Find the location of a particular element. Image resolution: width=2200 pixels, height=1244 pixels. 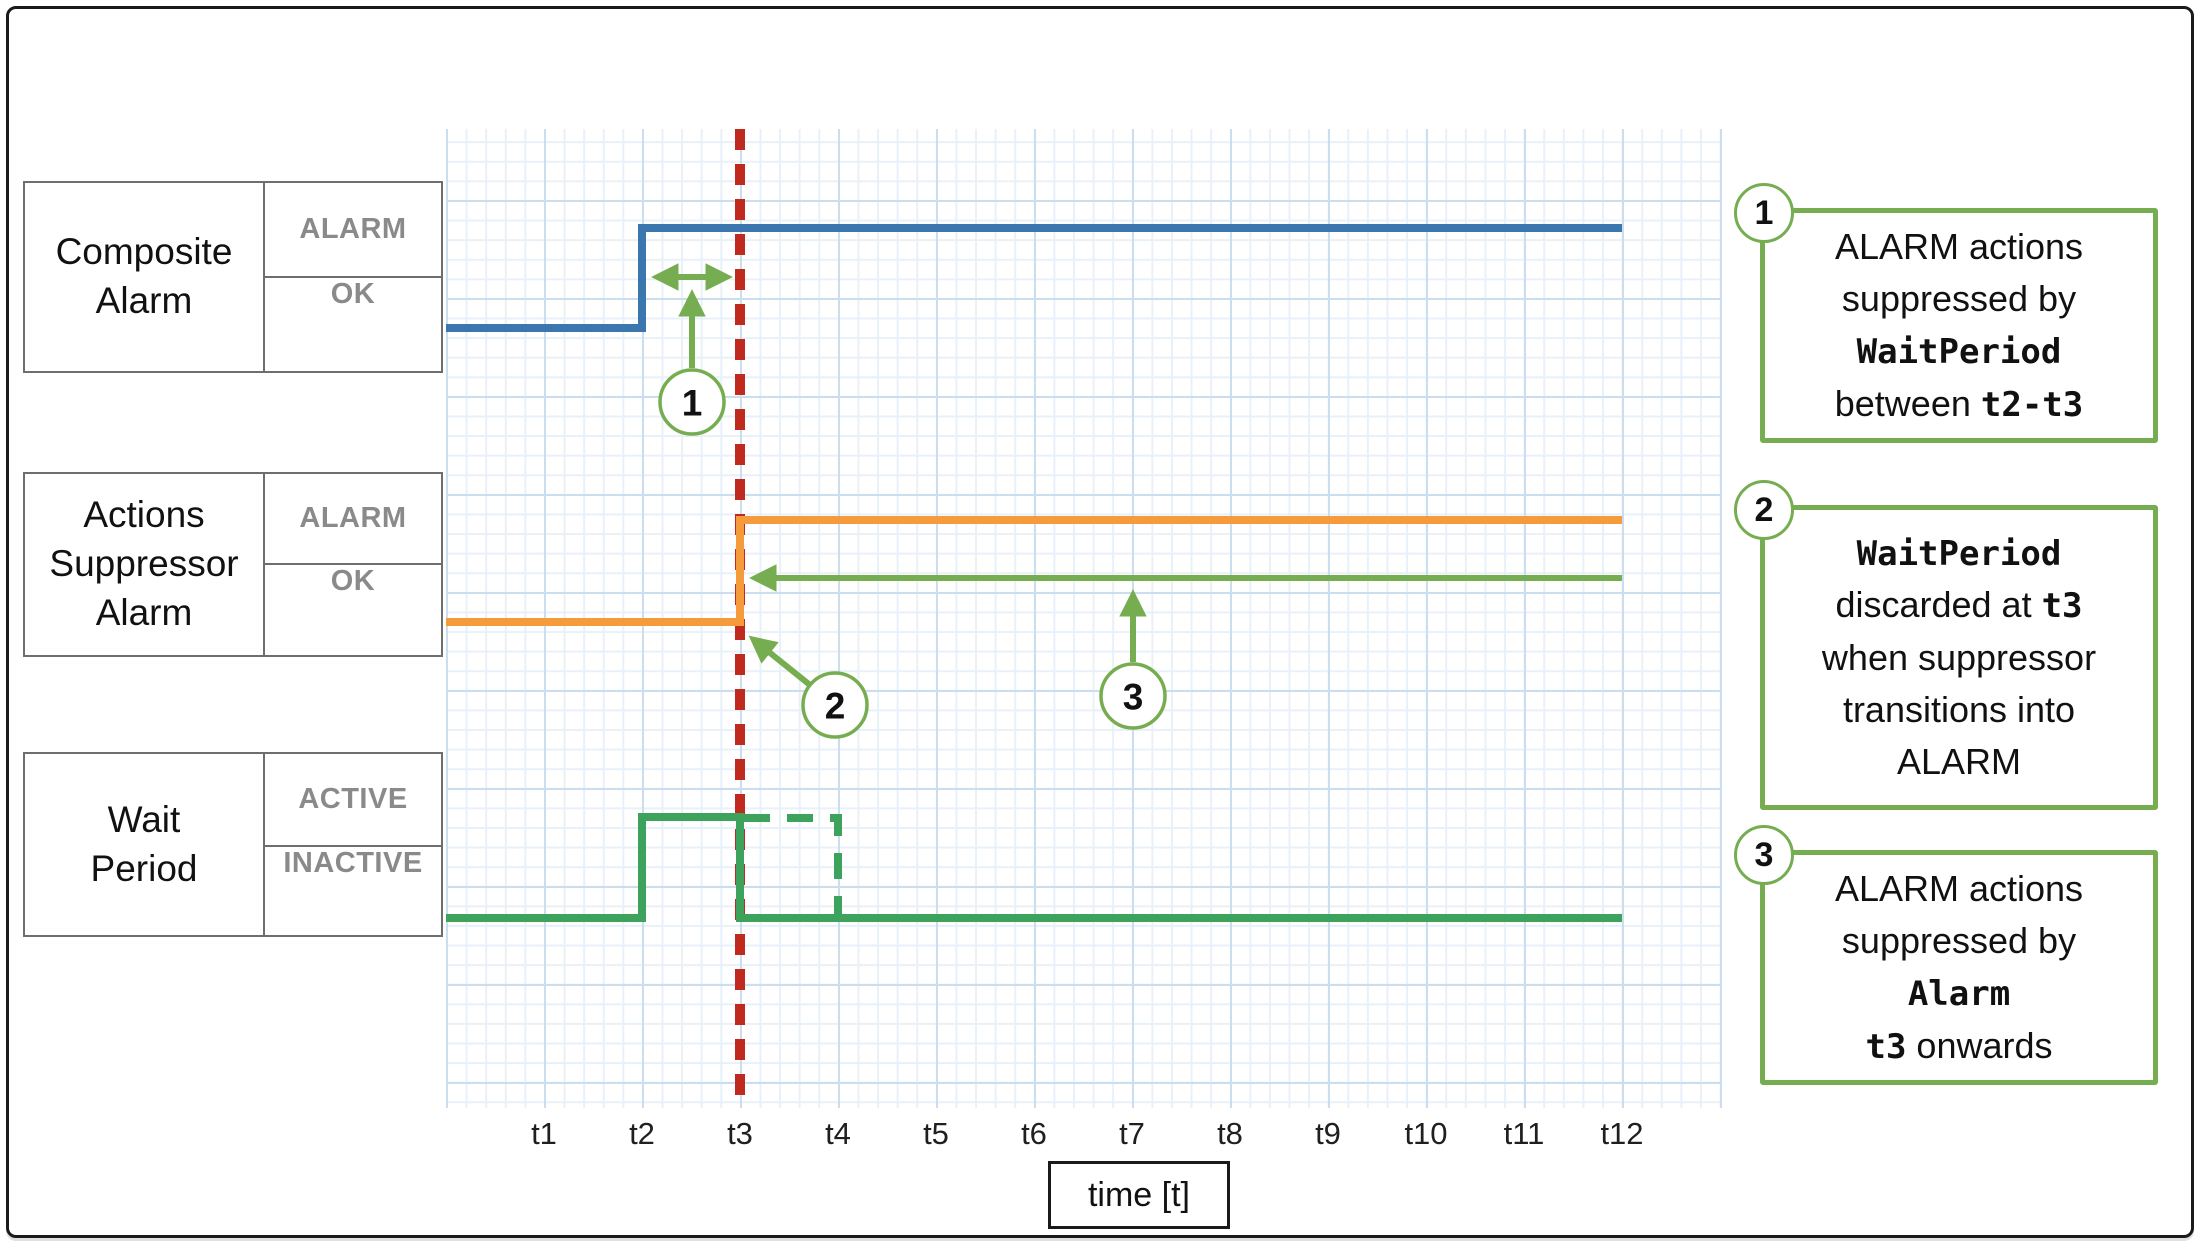

annotation-3-number-badge: 3 is located at coordinates (1764, 855).